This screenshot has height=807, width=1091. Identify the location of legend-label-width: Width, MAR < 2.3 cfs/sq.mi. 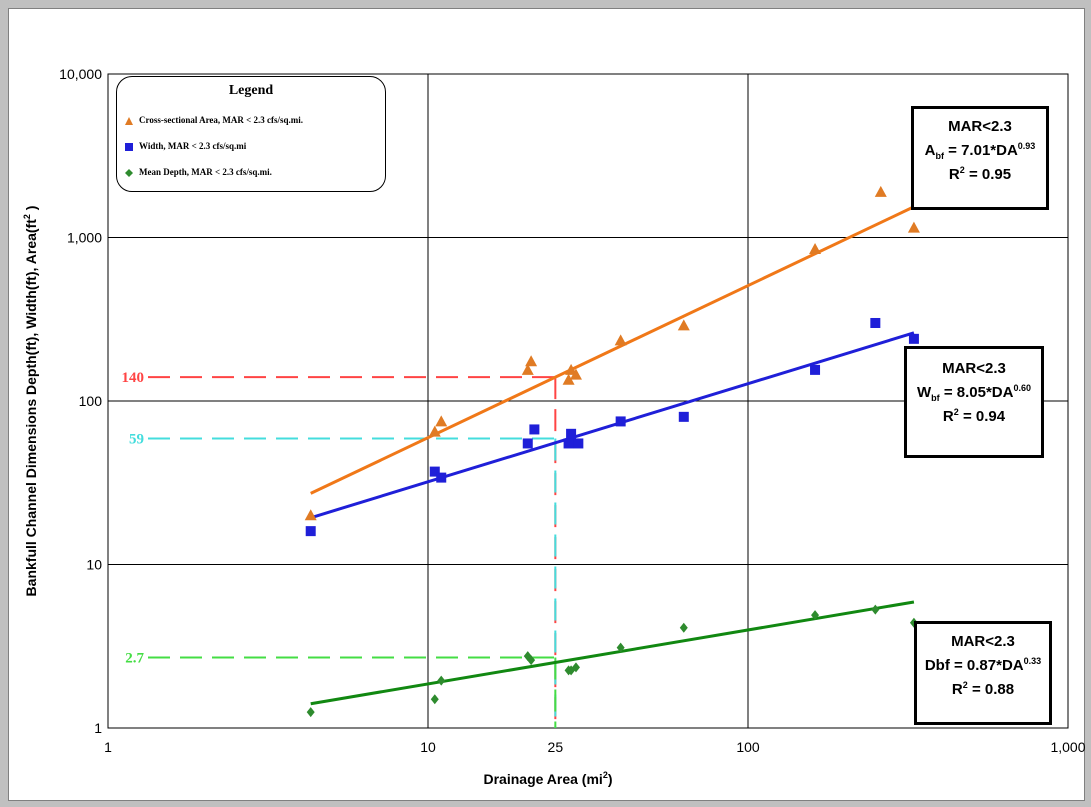
(193, 146).